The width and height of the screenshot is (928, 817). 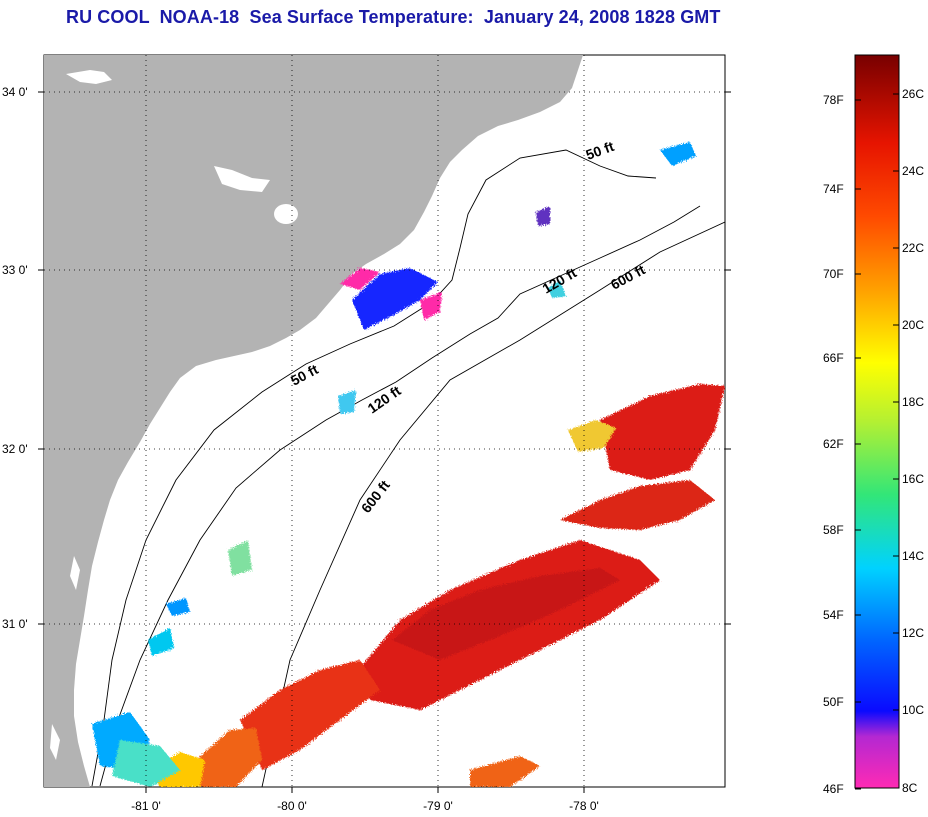 What do you see at coordinates (15, 270) in the screenshot?
I see `lat-label-33: 33 0'` at bounding box center [15, 270].